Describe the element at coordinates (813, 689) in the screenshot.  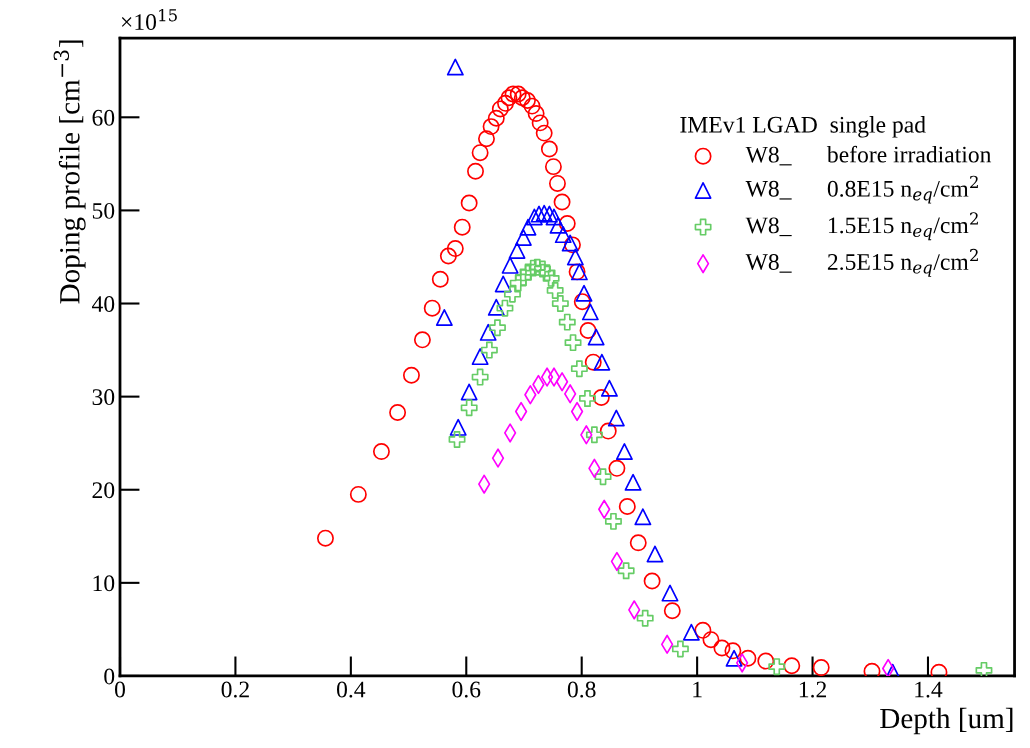
I see `x-tick-label: 1.2` at that location.